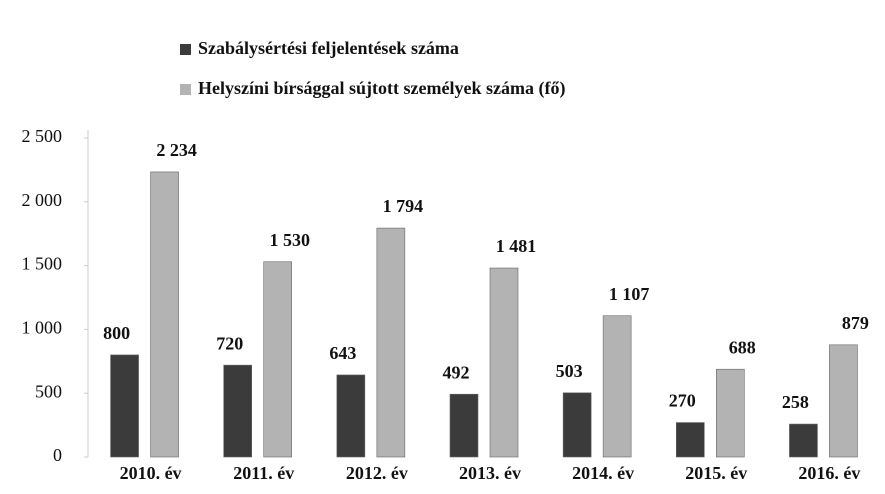 The width and height of the screenshot is (885, 494). Describe the element at coordinates (57, 455) in the screenshot. I see `y-tick-label: 0` at that location.